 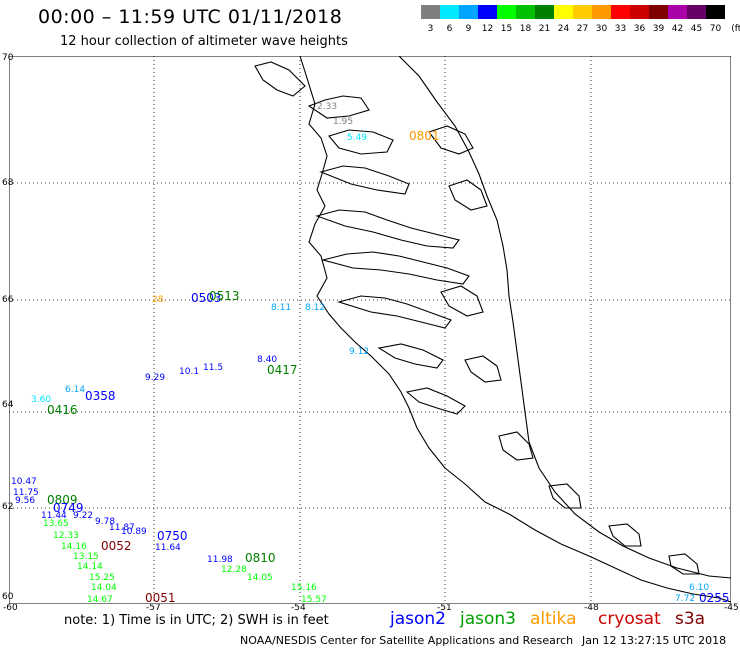 I want to click on obs-label: 8.40, so click(x=267, y=360).